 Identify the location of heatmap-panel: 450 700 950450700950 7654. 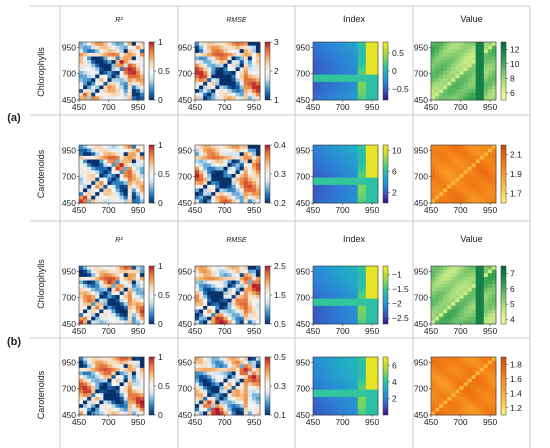
(464, 301).